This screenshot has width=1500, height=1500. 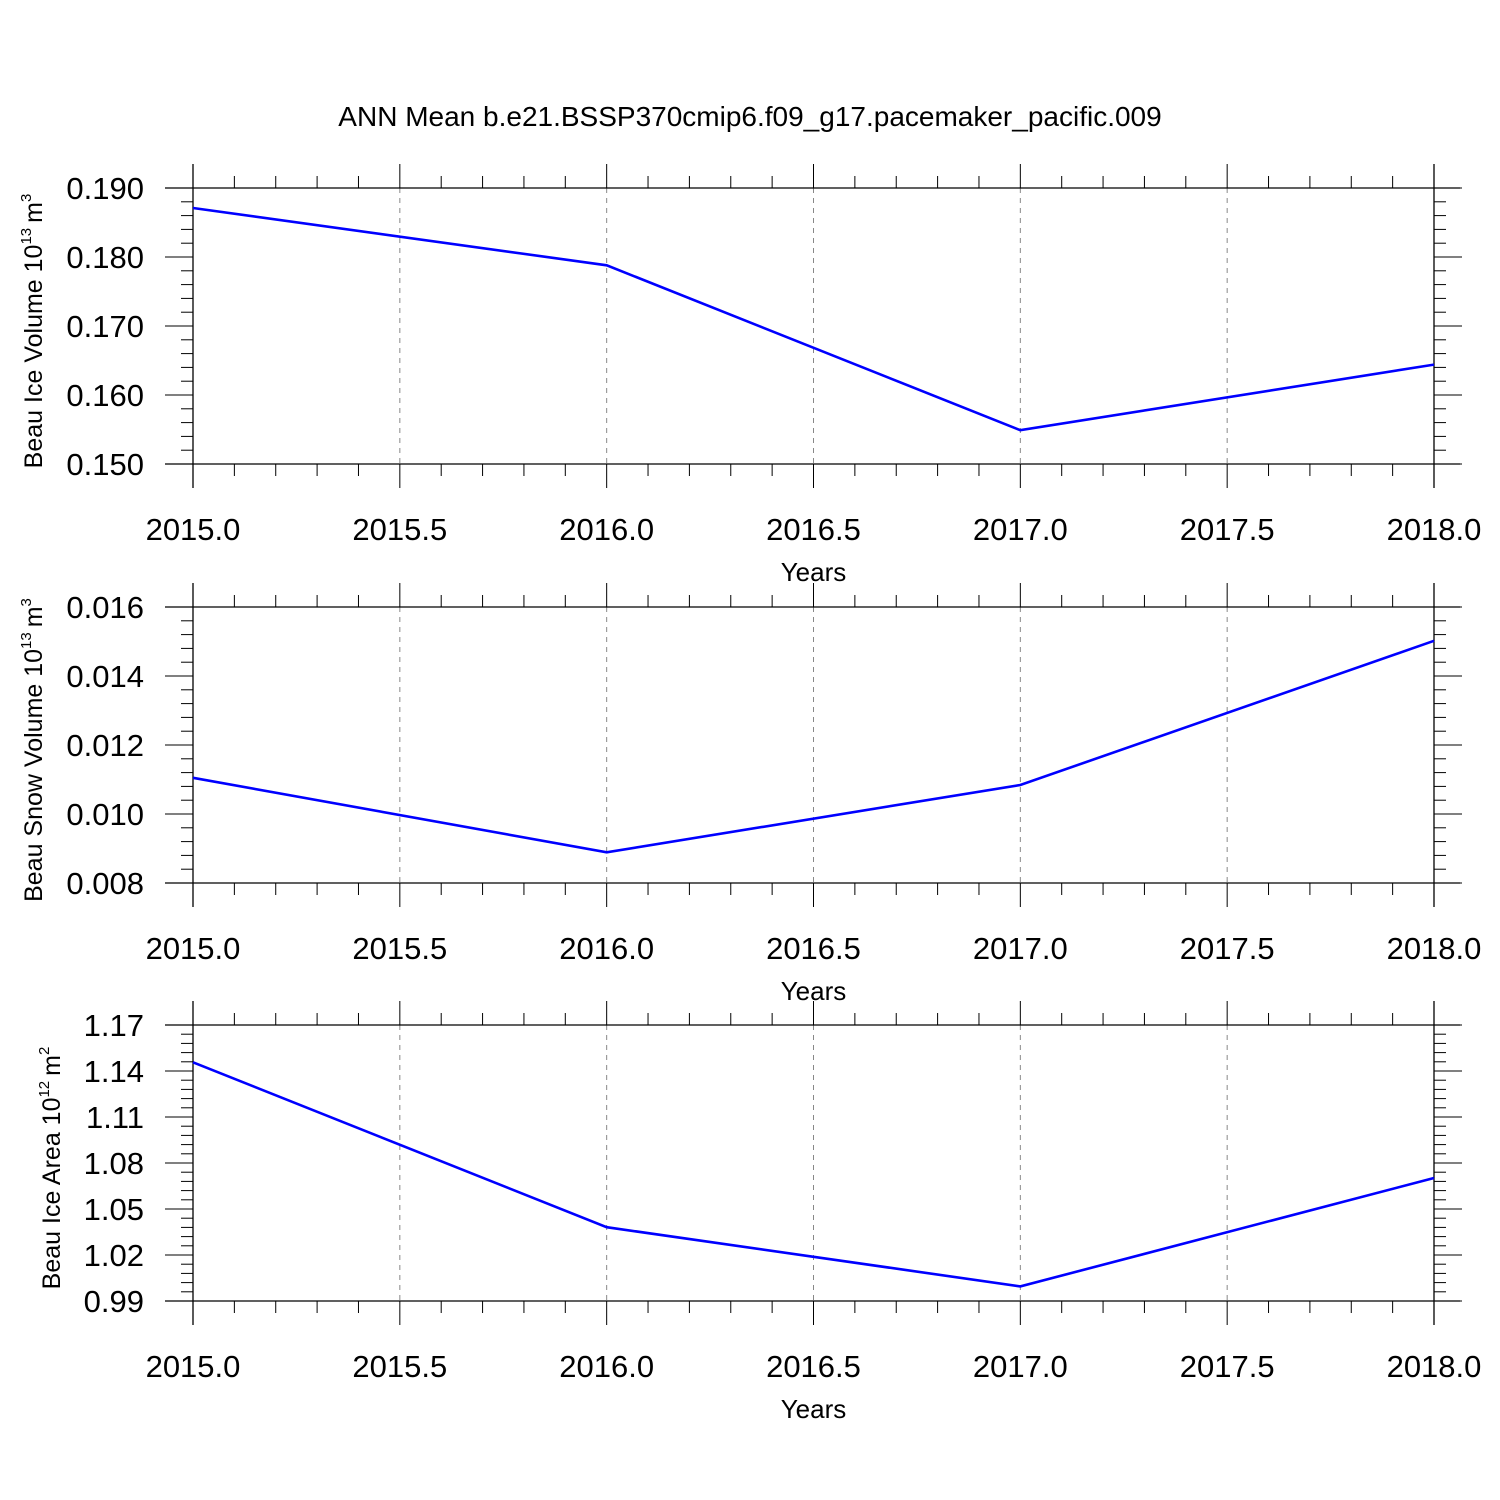 I want to click on y-tick-label: 1.05, so click(x=114, y=1209).